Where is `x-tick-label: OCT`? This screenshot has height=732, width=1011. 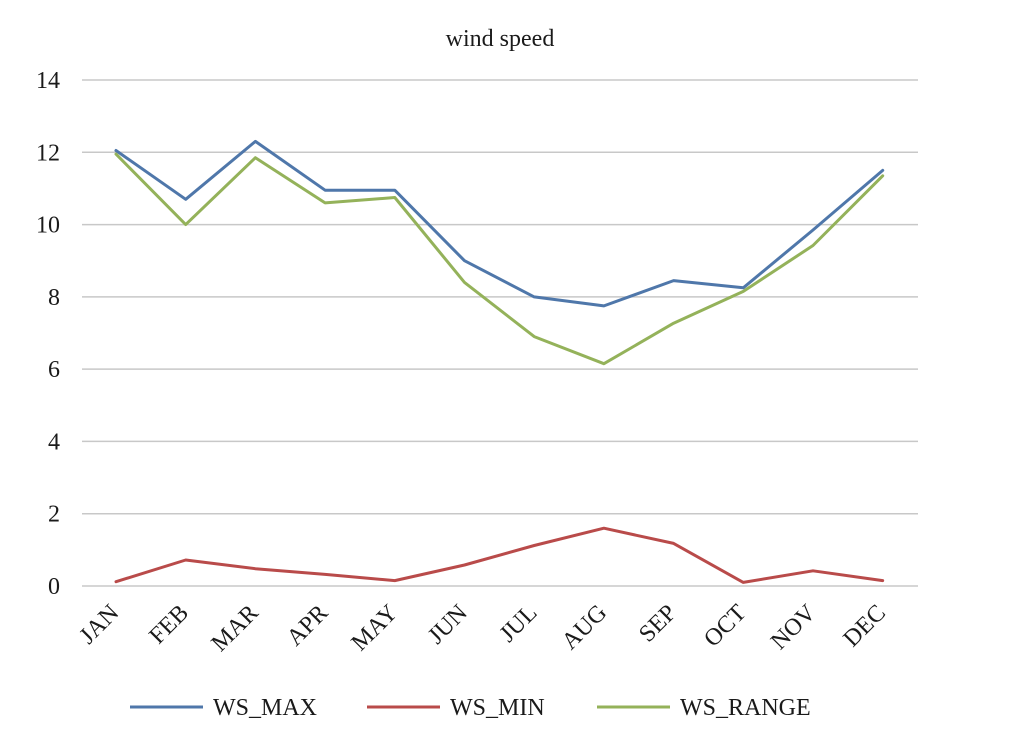
x-tick-label: OCT is located at coordinates (725, 626).